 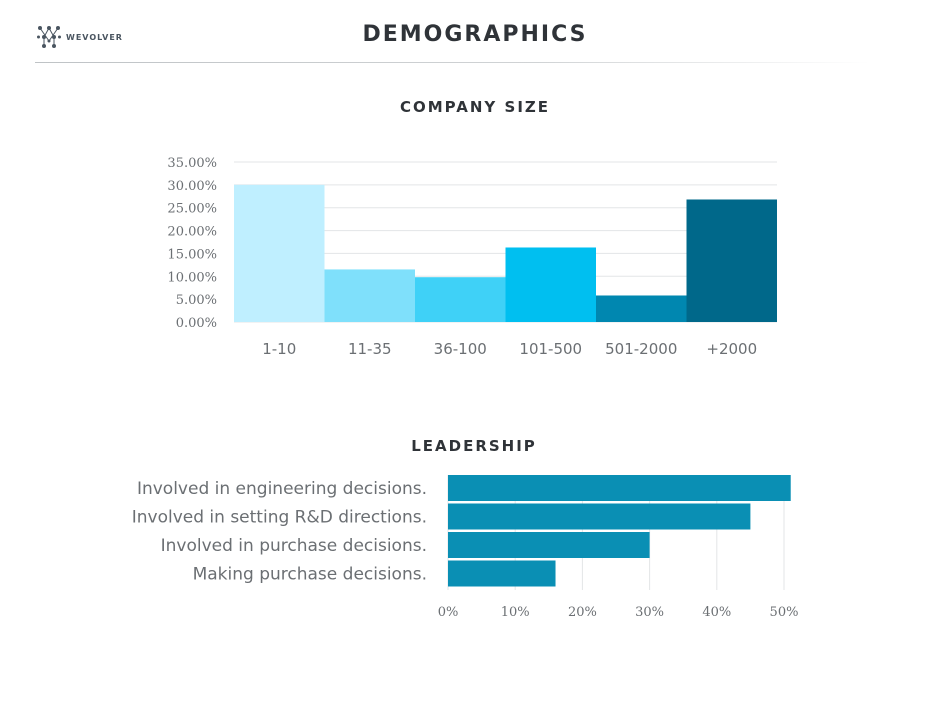 What do you see at coordinates (641, 349) in the screenshot?
I see `company-x-category-label: 501-2000` at bounding box center [641, 349].